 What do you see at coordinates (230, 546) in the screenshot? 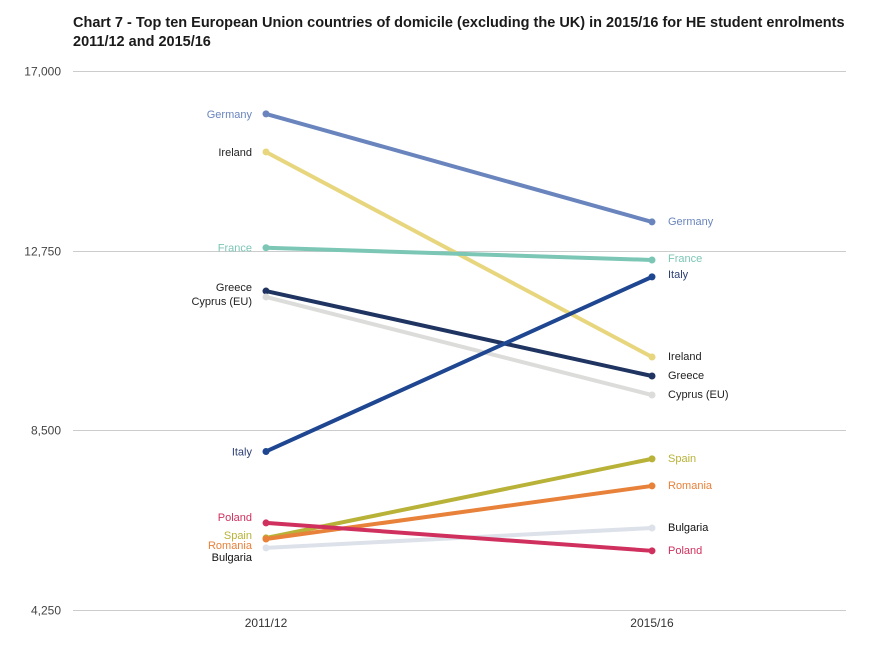
I see `series-label-left: Romania` at bounding box center [230, 546].